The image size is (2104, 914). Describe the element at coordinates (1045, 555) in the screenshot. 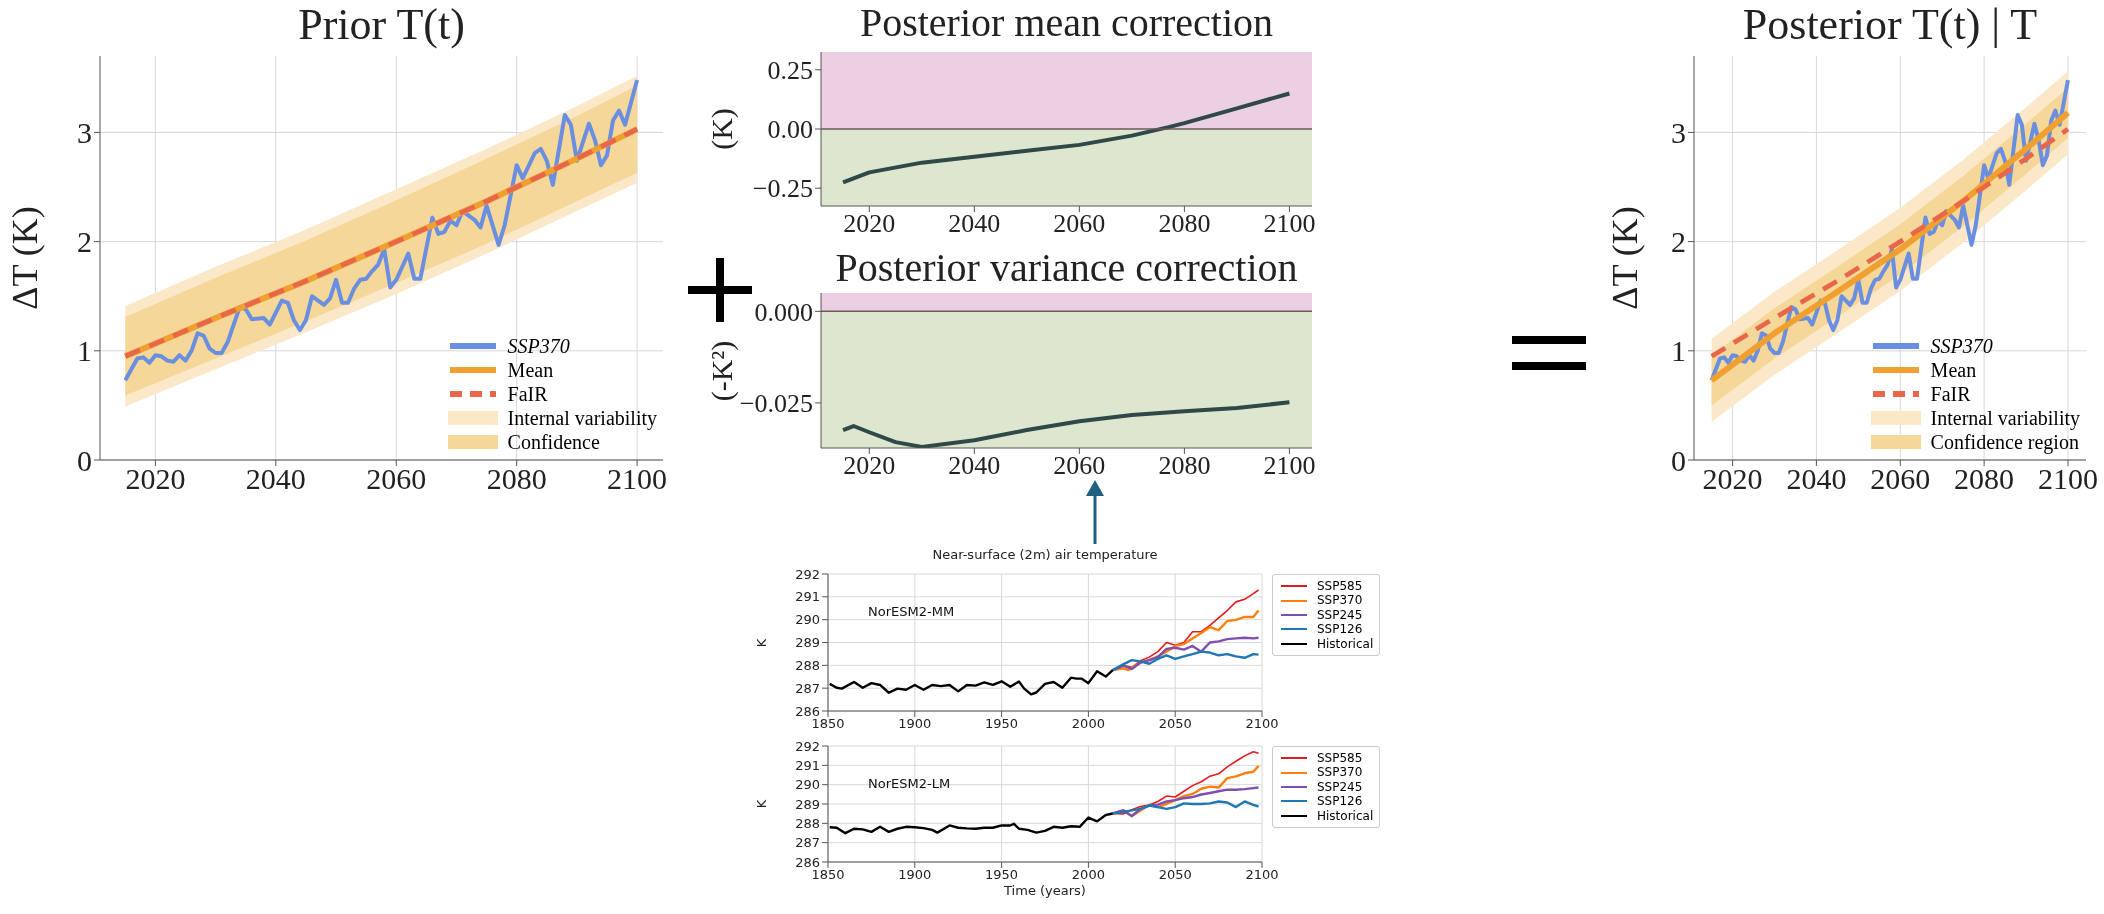

I see `chart-title: Near-surface (2m) air temperature` at that location.